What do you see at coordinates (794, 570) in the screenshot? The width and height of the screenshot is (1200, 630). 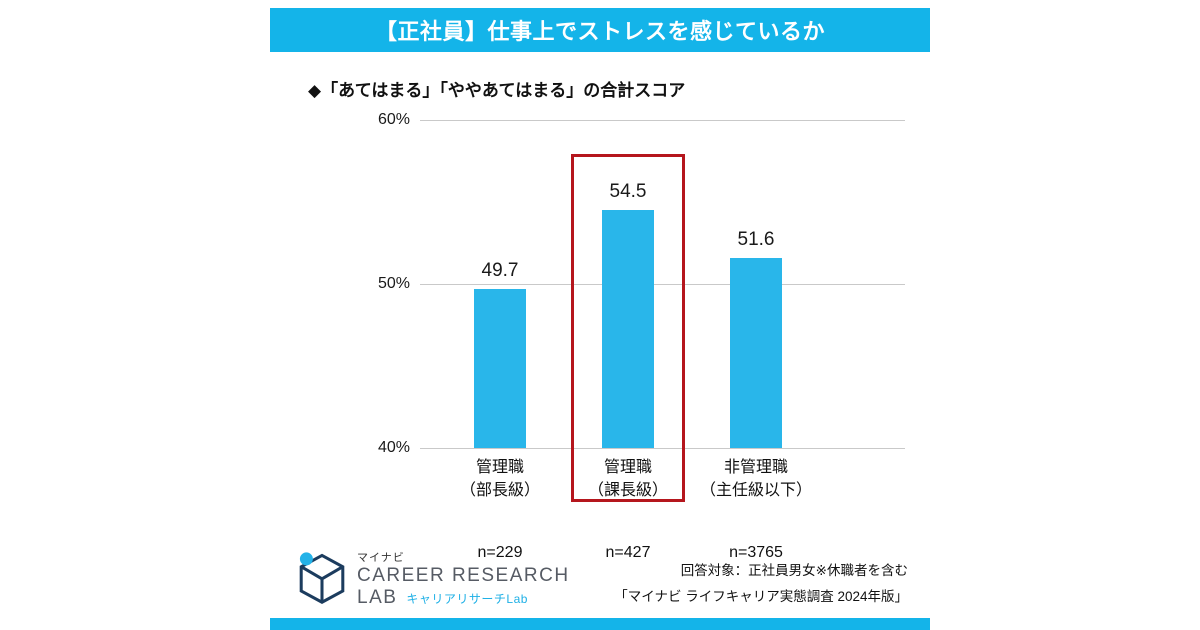 I see `survey-target-note: 回答対象：正社員男女※休職者を含む` at bounding box center [794, 570].